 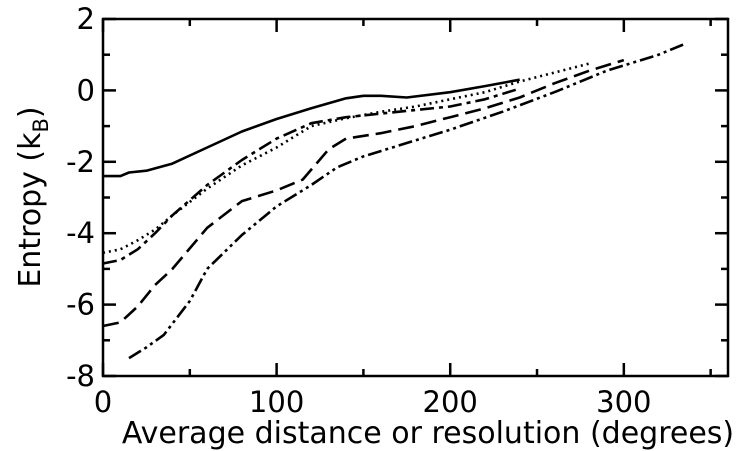 What do you see at coordinates (41, 125) in the screenshot?
I see `y-axis-title-subscript: B` at bounding box center [41, 125].